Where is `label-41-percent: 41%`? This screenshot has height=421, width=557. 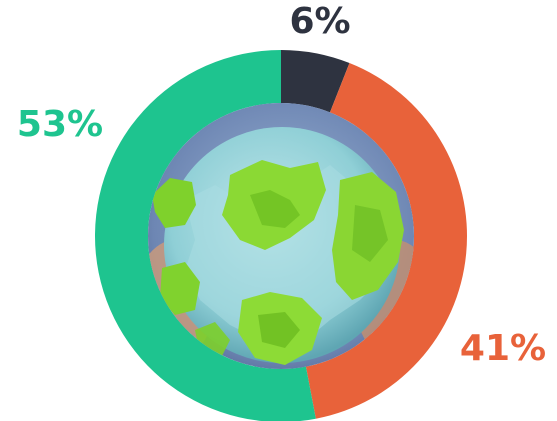 label-41-percent: 41% is located at coordinates (503, 348).